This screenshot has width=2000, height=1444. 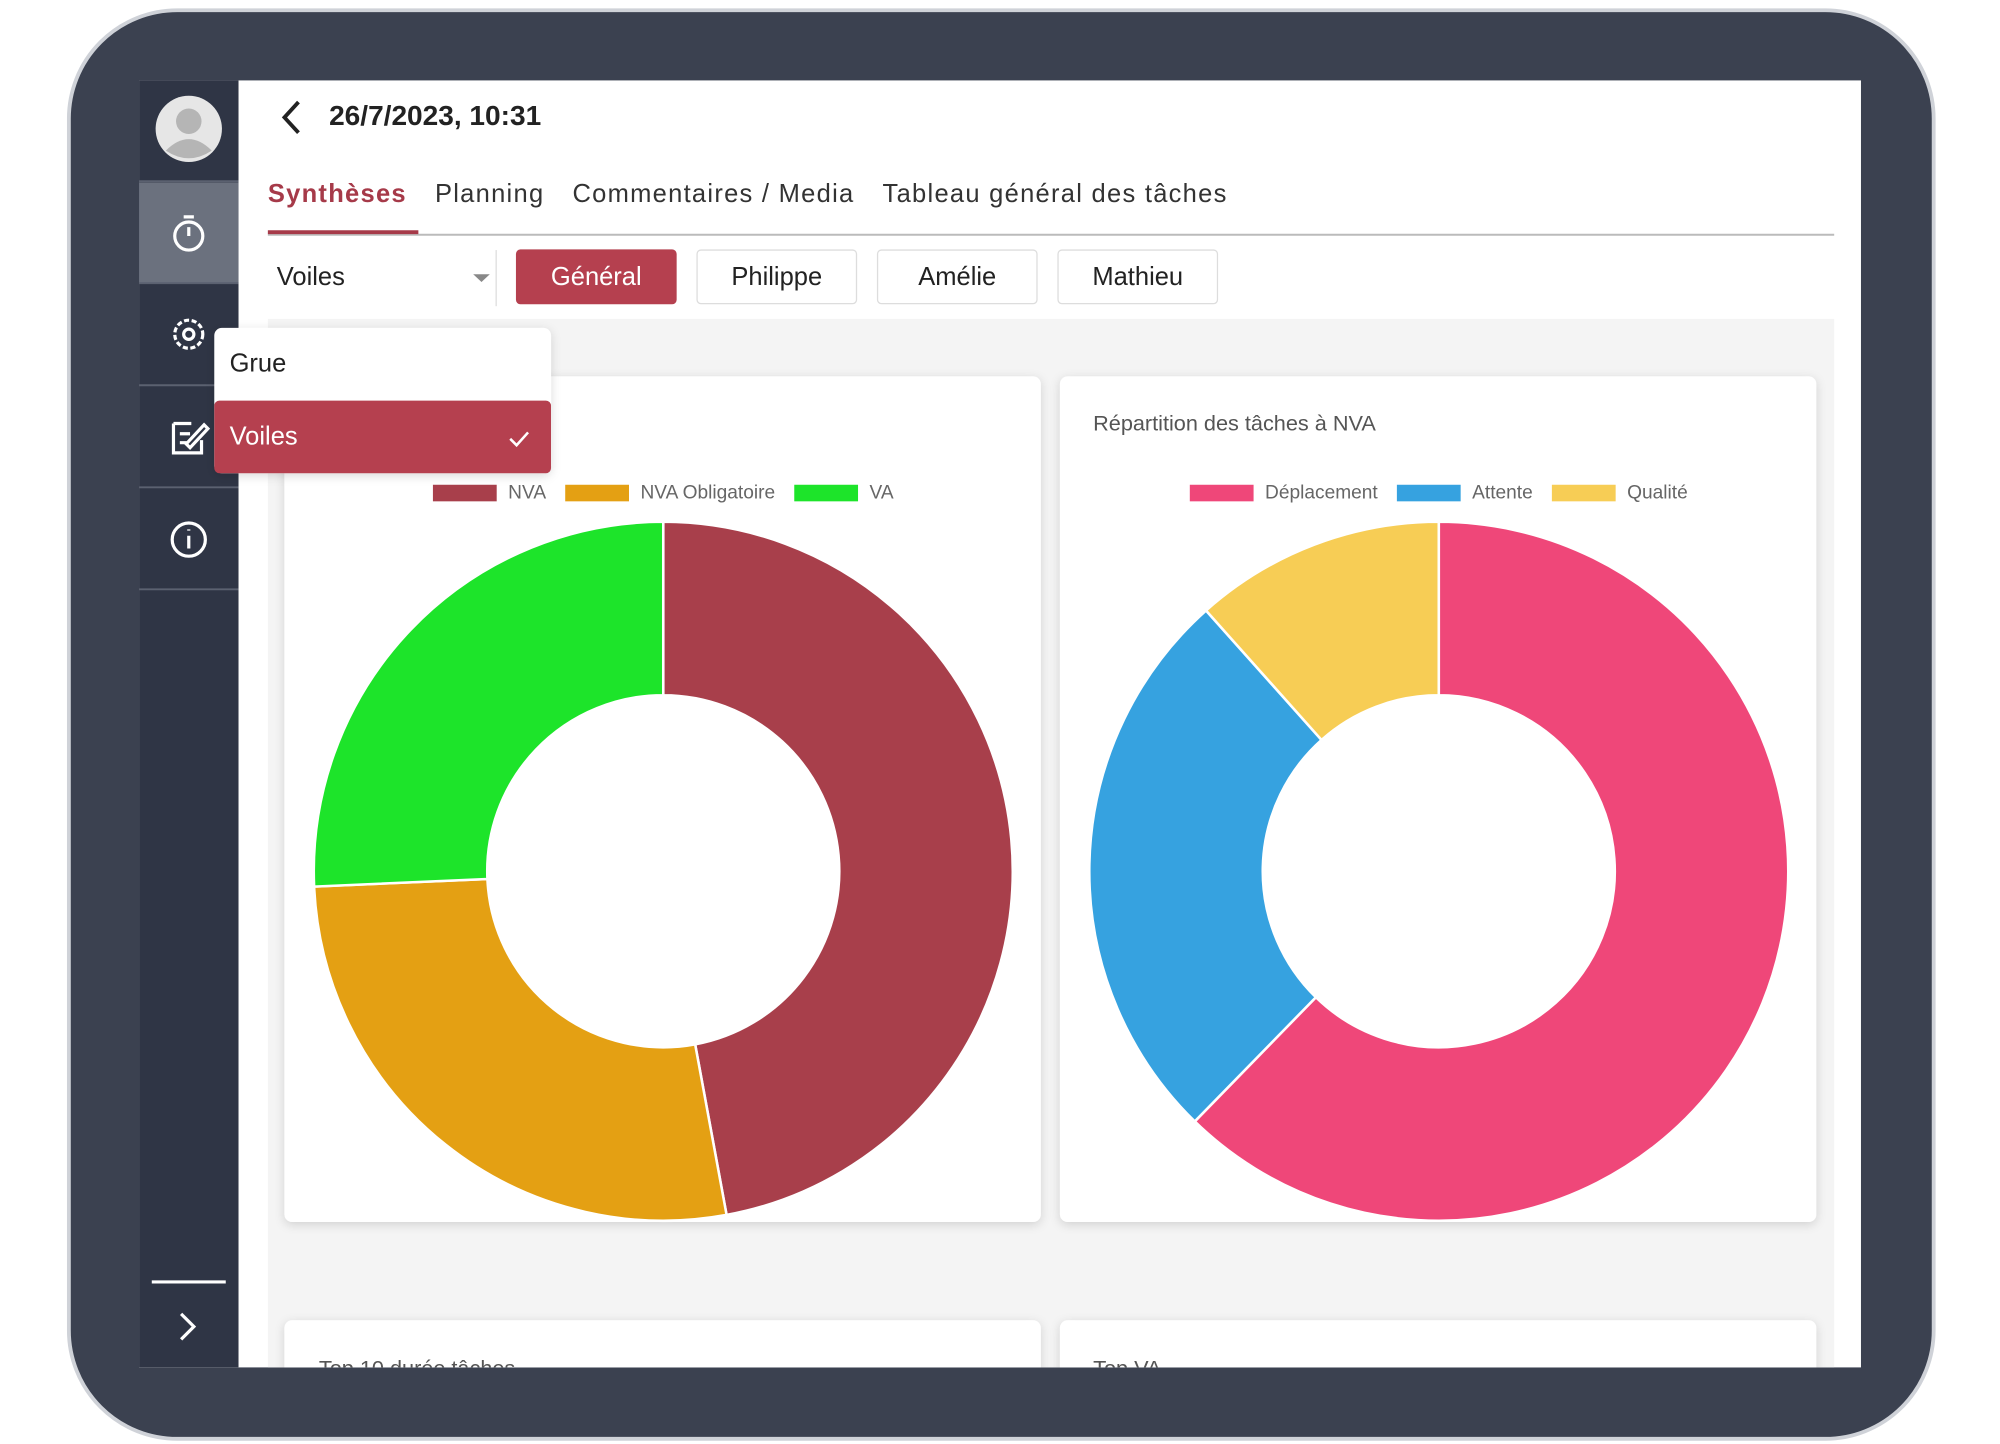 I want to click on legend-label: NVA Obligatoire, so click(x=707, y=493).